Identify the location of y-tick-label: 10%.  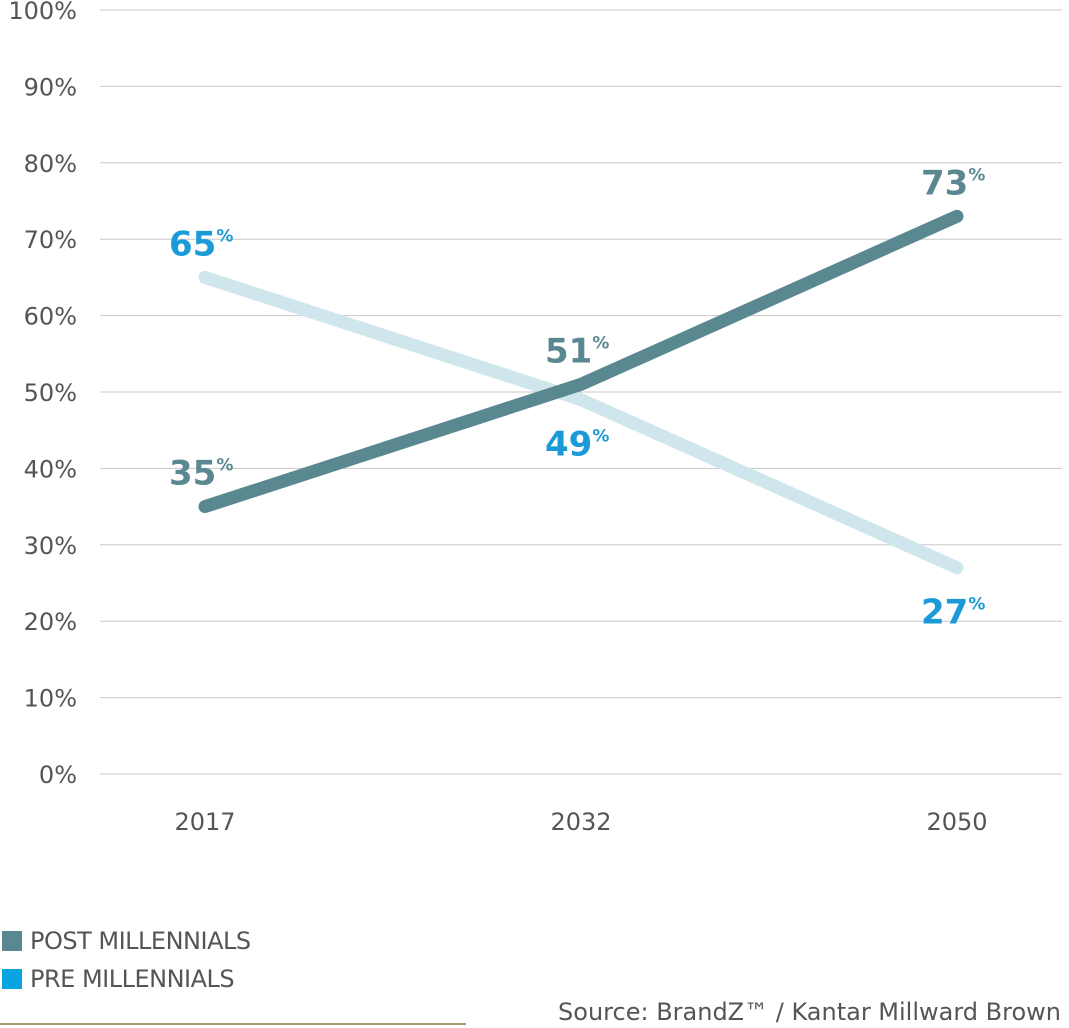
(50, 699).